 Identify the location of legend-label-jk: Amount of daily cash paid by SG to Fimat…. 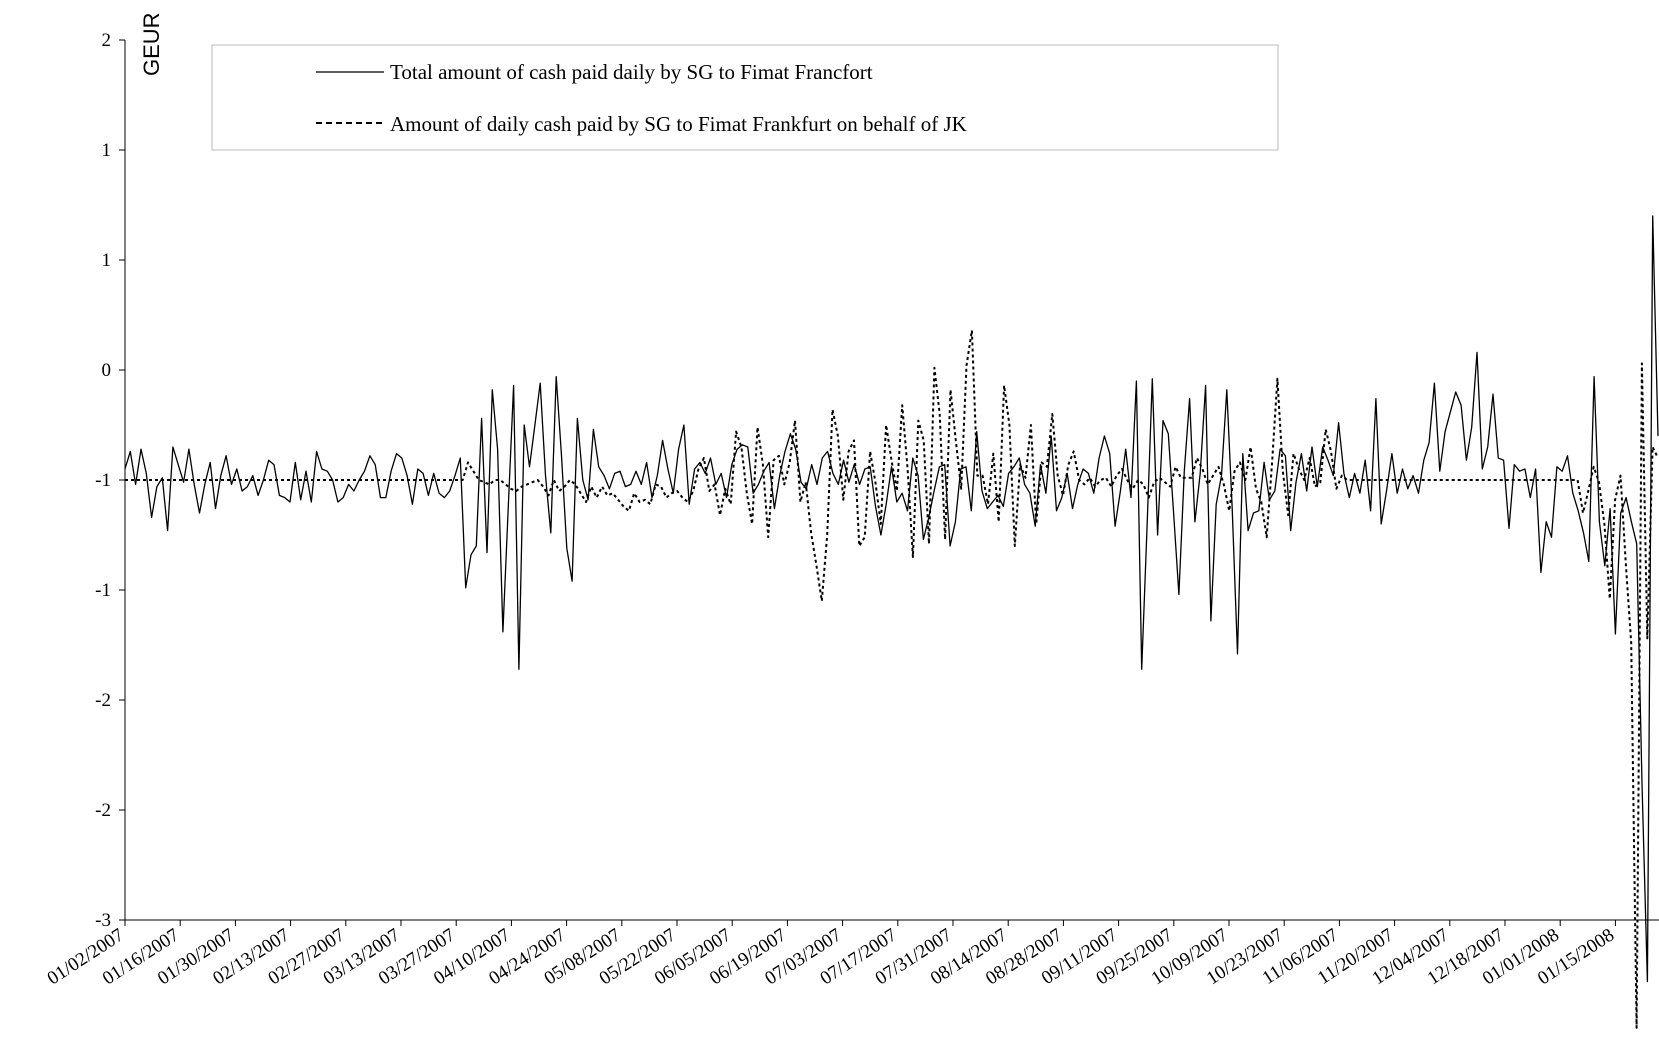
(678, 124).